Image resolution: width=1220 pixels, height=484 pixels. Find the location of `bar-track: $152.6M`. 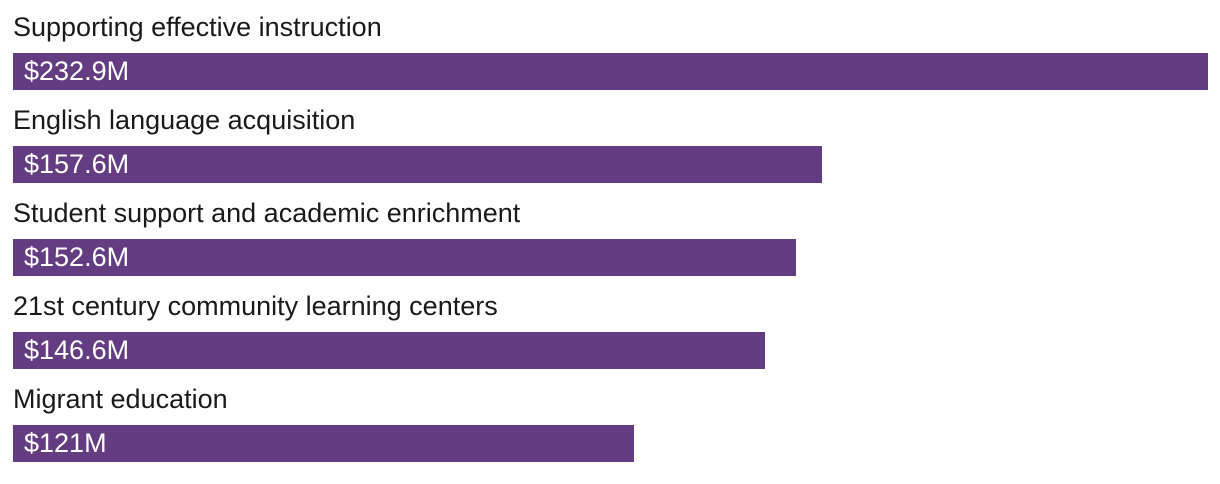

bar-track: $152.6M is located at coordinates (610, 257).